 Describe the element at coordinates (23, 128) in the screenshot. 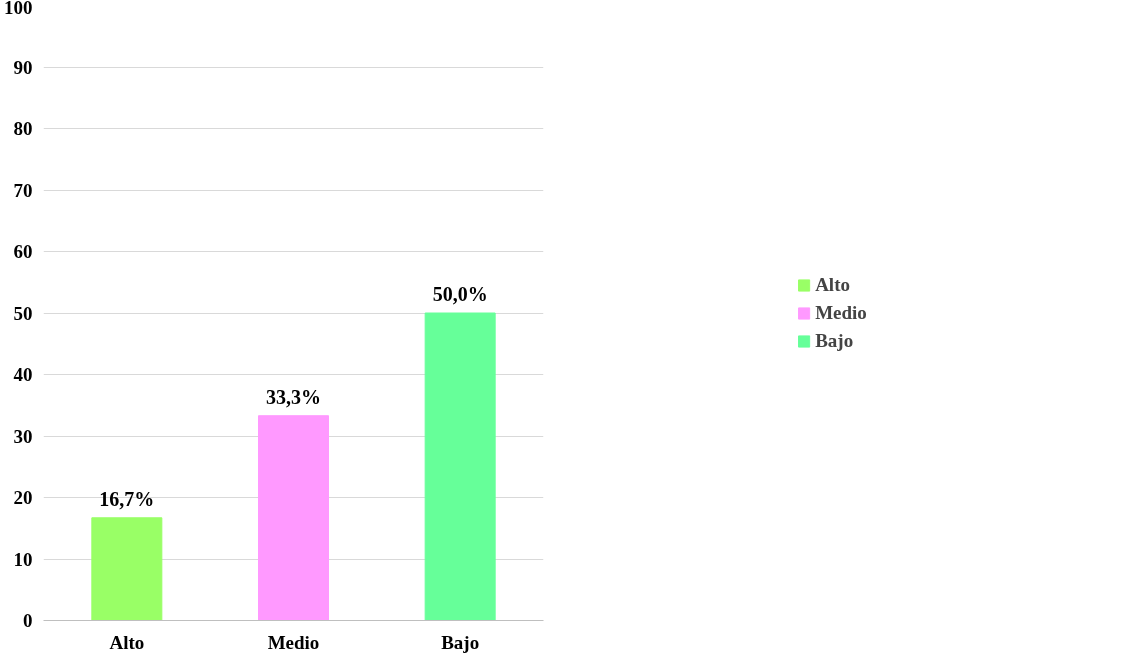

I see `y-tick-label: 80` at that location.